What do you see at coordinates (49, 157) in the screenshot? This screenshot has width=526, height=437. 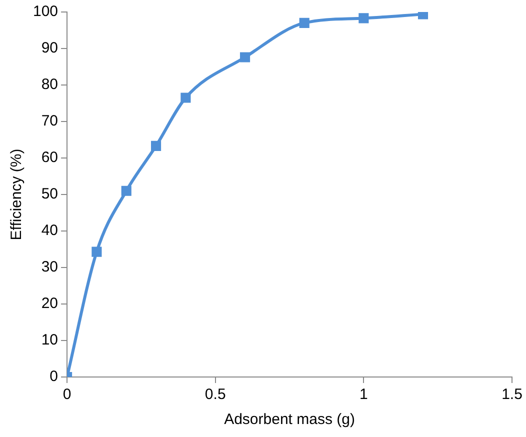 I see `y-tick-label: 60` at bounding box center [49, 157].